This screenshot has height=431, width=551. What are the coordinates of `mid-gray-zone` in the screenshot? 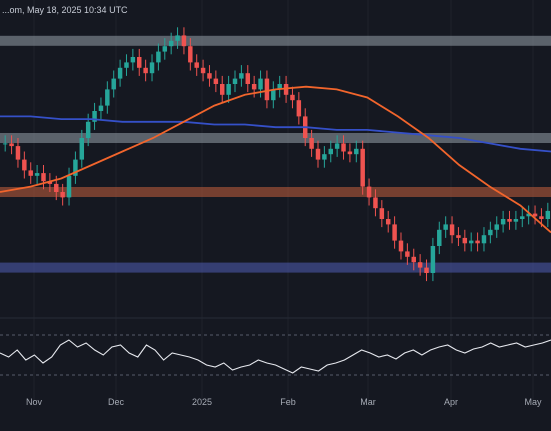 It's located at (275, 138).